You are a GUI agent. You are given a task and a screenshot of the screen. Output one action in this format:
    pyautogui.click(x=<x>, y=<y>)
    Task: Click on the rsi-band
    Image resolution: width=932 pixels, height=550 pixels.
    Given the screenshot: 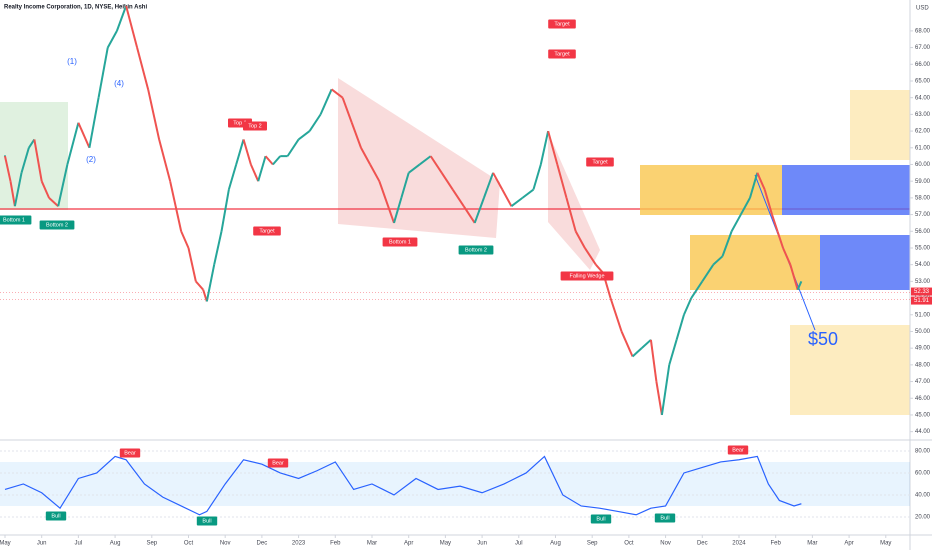 What is the action you would take?
    pyautogui.click(x=455, y=484)
    